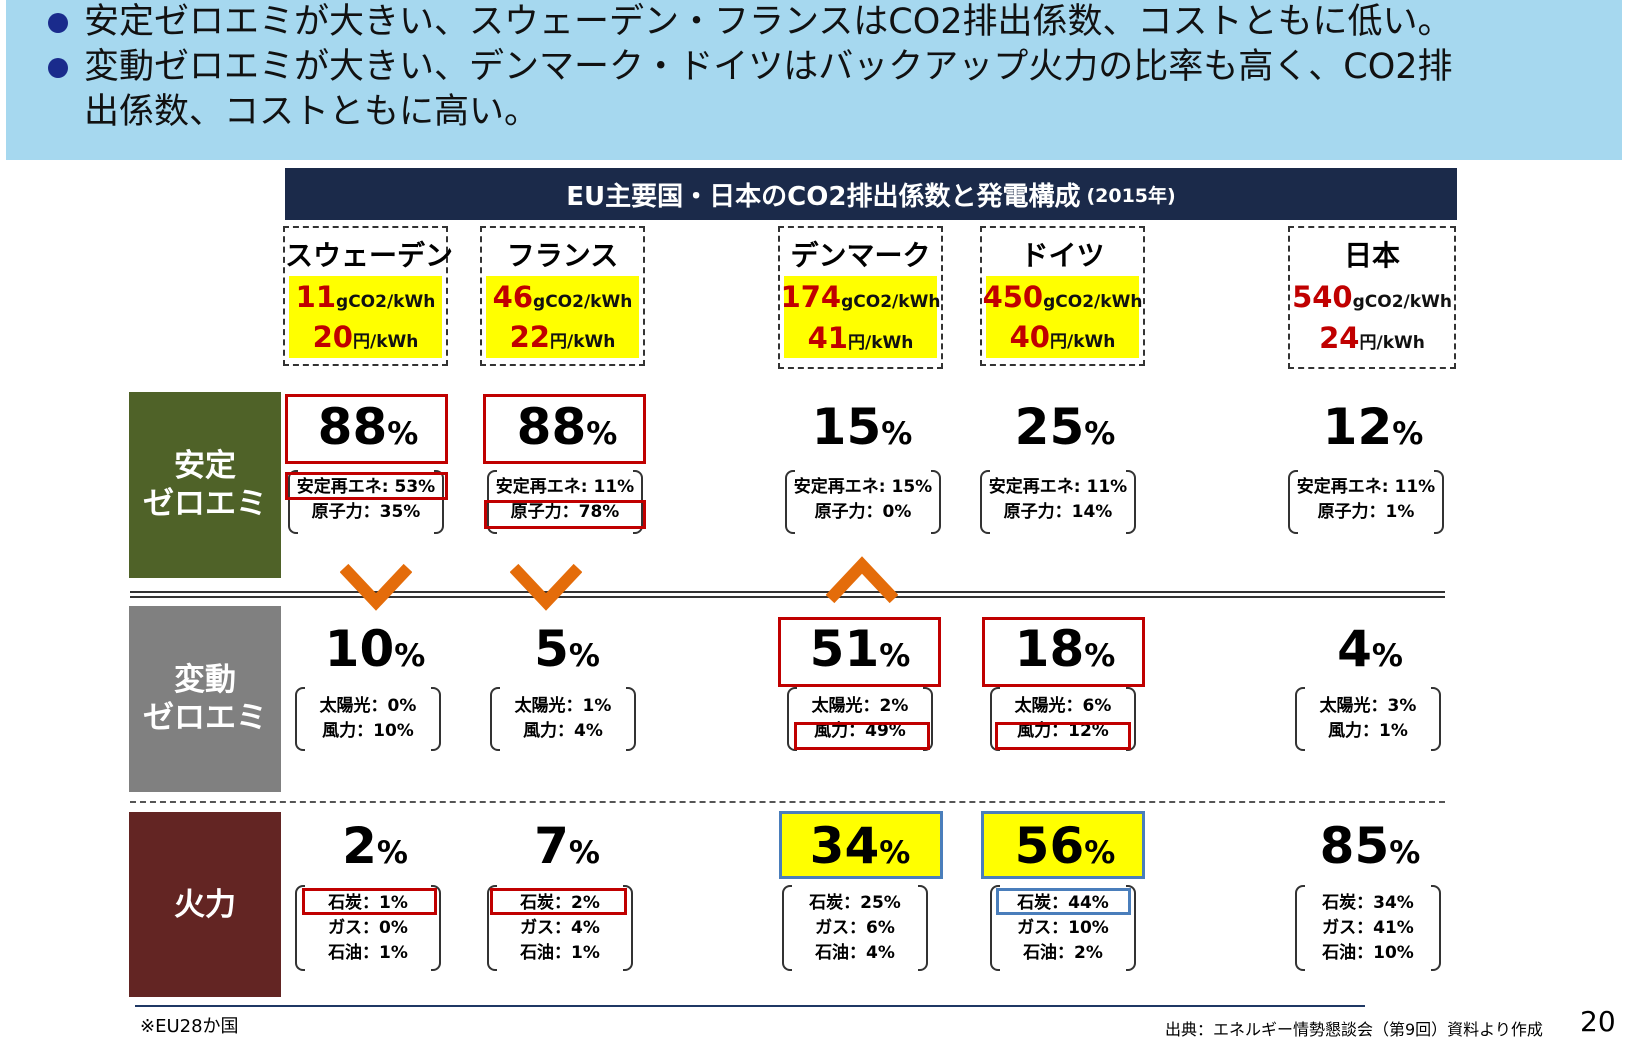 This screenshot has height=1048, width=1625. Describe the element at coordinates (365, 337) in the screenshot. I see `cost-value: 20円/kWh` at that location.